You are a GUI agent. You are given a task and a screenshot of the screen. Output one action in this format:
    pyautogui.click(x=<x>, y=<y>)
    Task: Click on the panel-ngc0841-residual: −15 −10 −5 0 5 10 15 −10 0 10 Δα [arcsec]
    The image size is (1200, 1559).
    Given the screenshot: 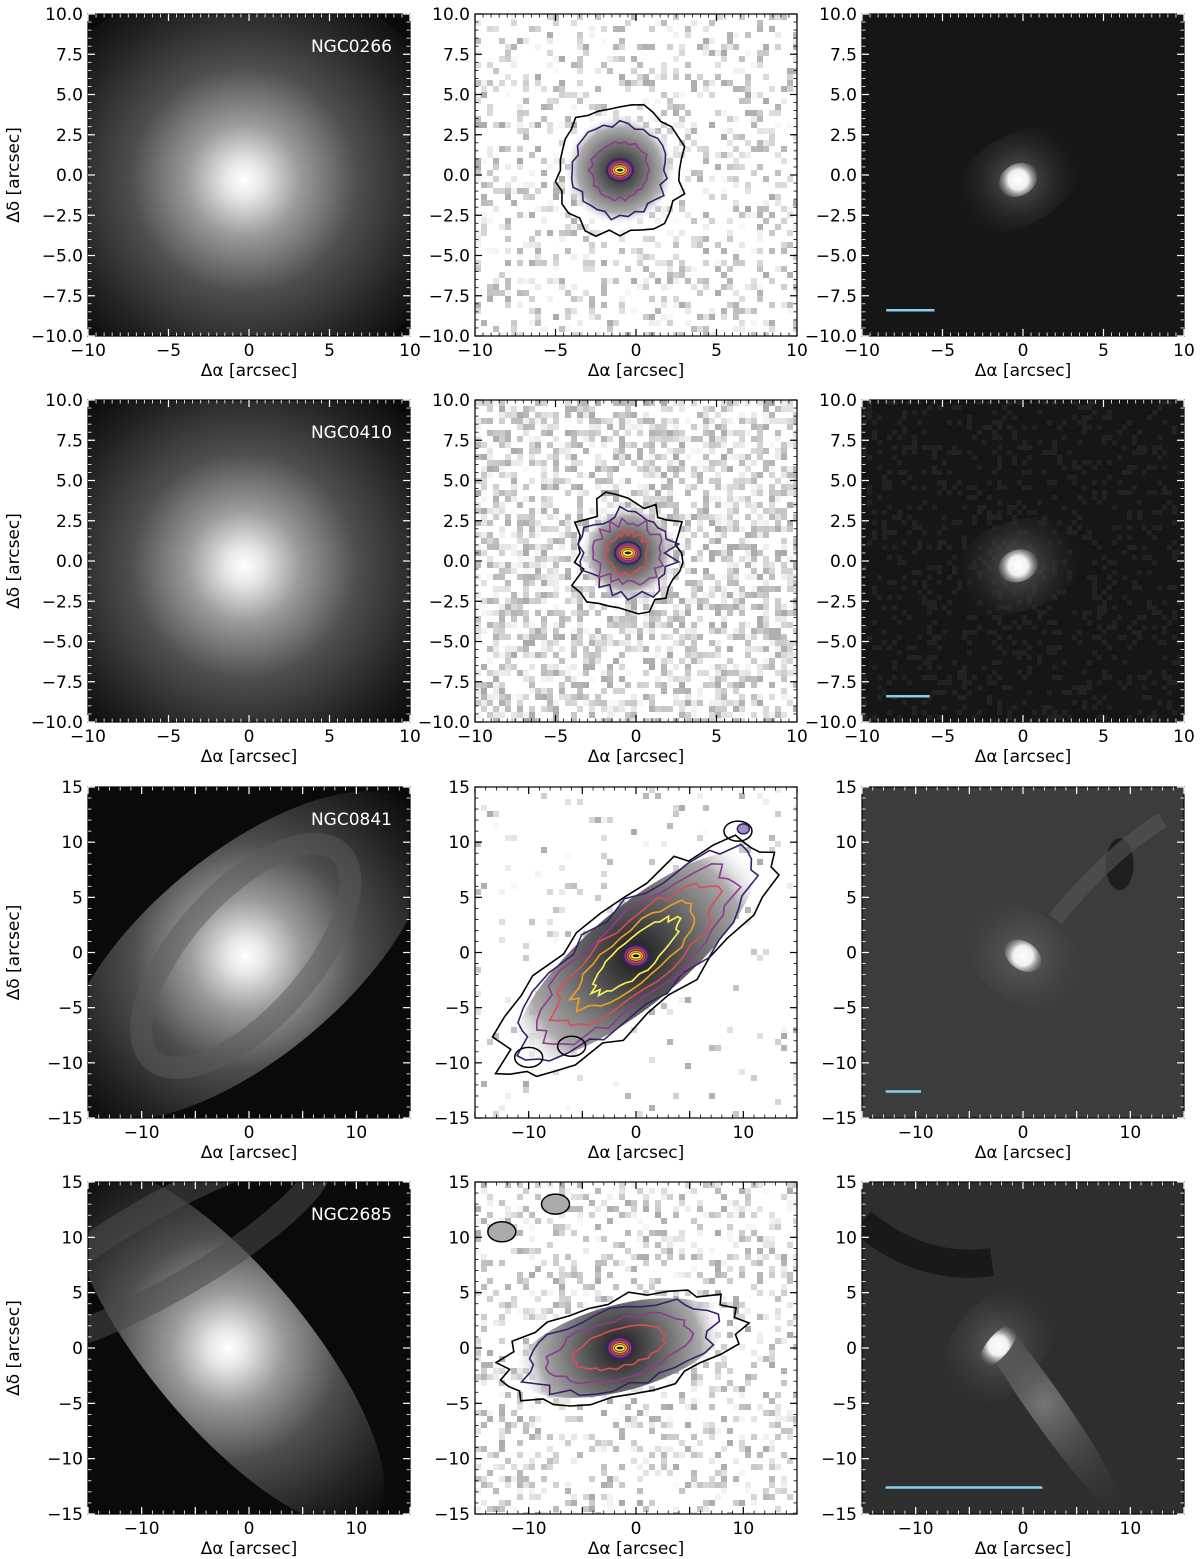 What is the action you would take?
    pyautogui.click(x=1003, y=970)
    